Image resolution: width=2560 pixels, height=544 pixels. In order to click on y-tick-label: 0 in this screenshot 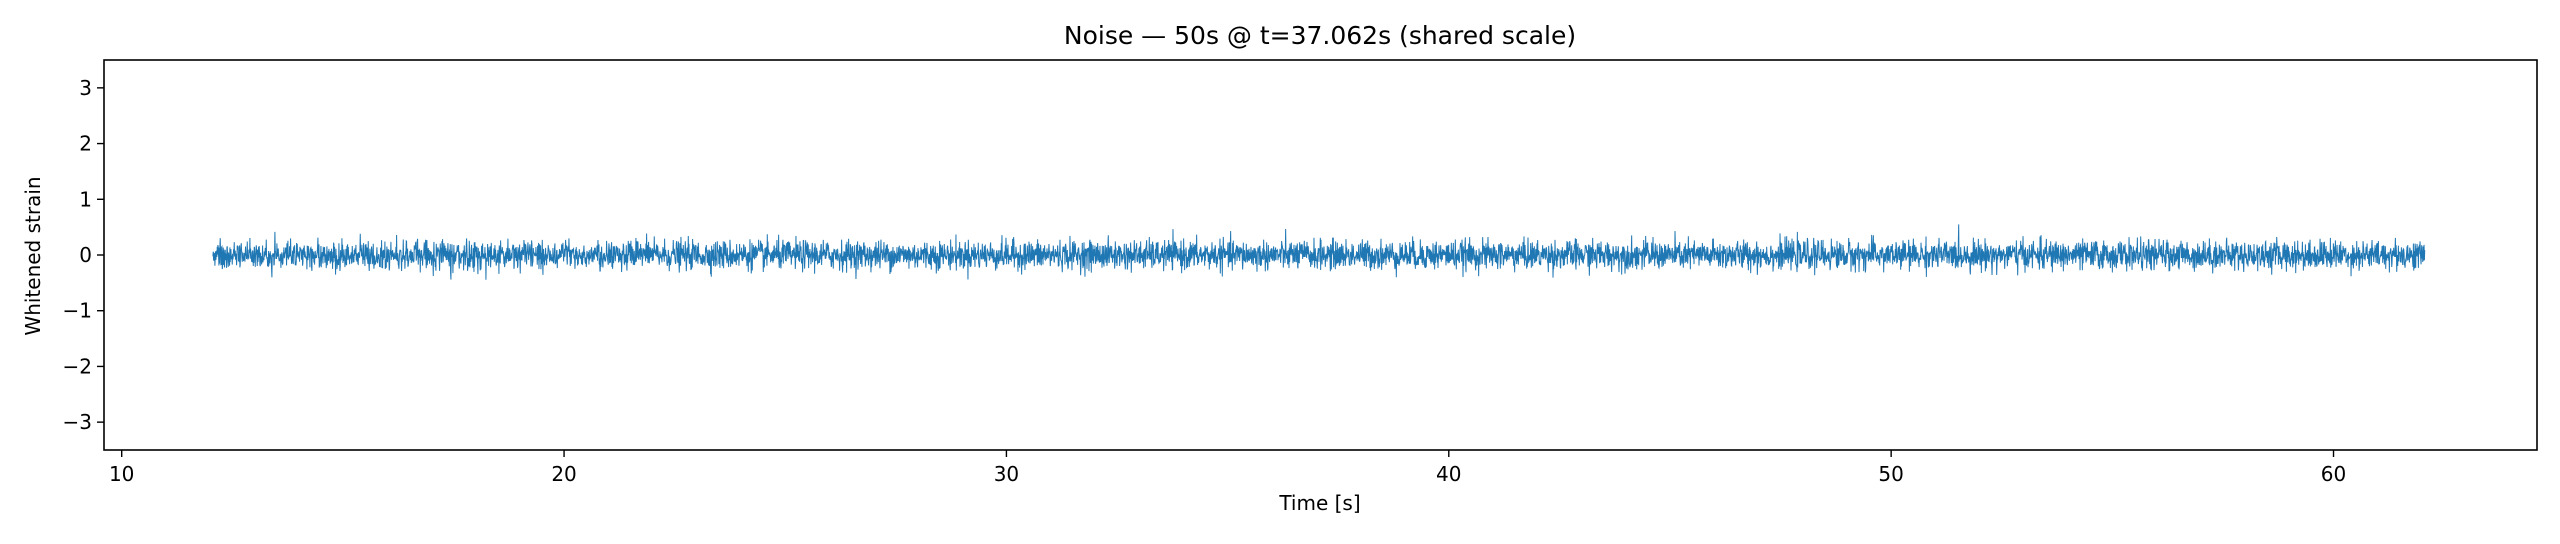, I will do `click(85, 255)`.